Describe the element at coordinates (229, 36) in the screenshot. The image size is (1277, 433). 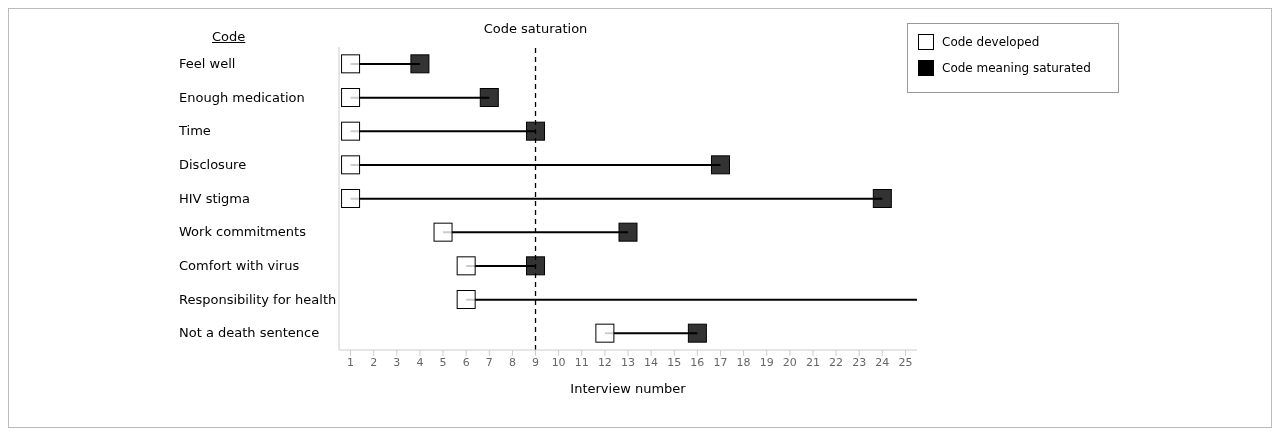
I see `y-axis-title: Code` at that location.